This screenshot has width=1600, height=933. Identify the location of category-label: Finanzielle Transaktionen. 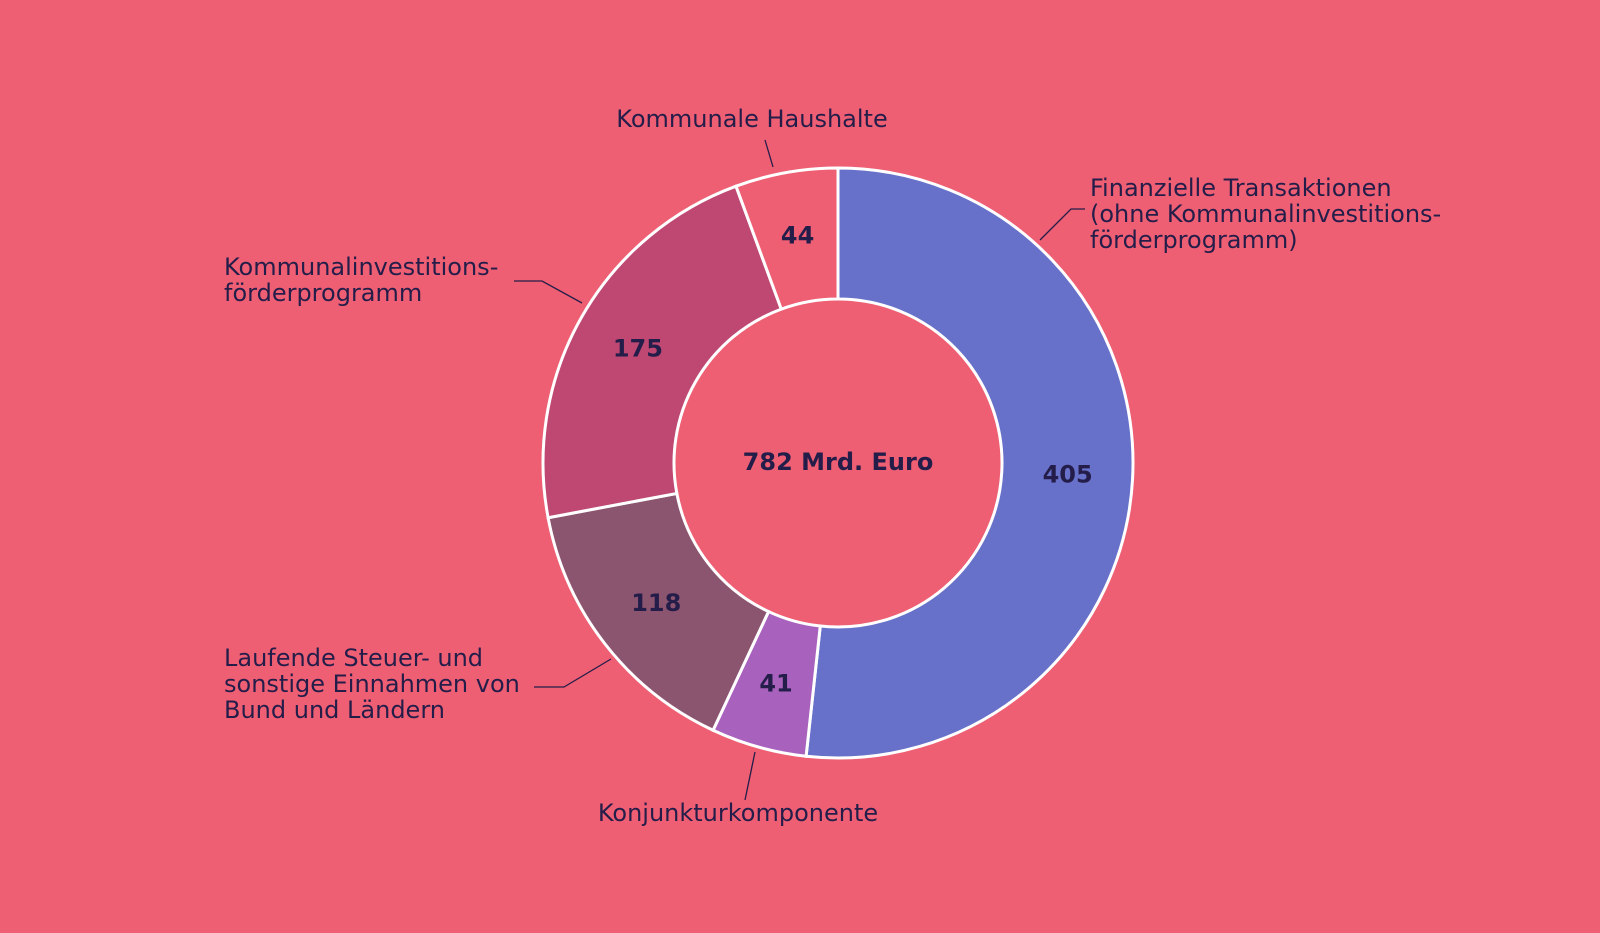
(1241, 188).